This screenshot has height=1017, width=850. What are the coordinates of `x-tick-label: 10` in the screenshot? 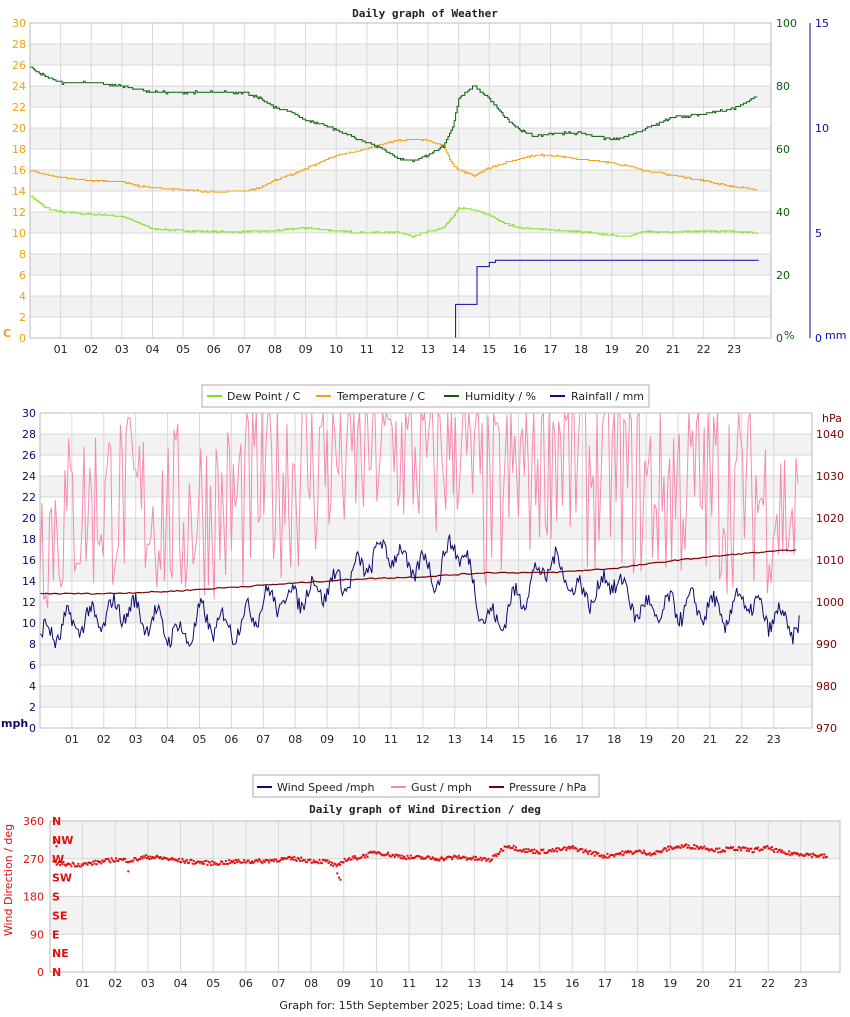 It's located at (376, 983).